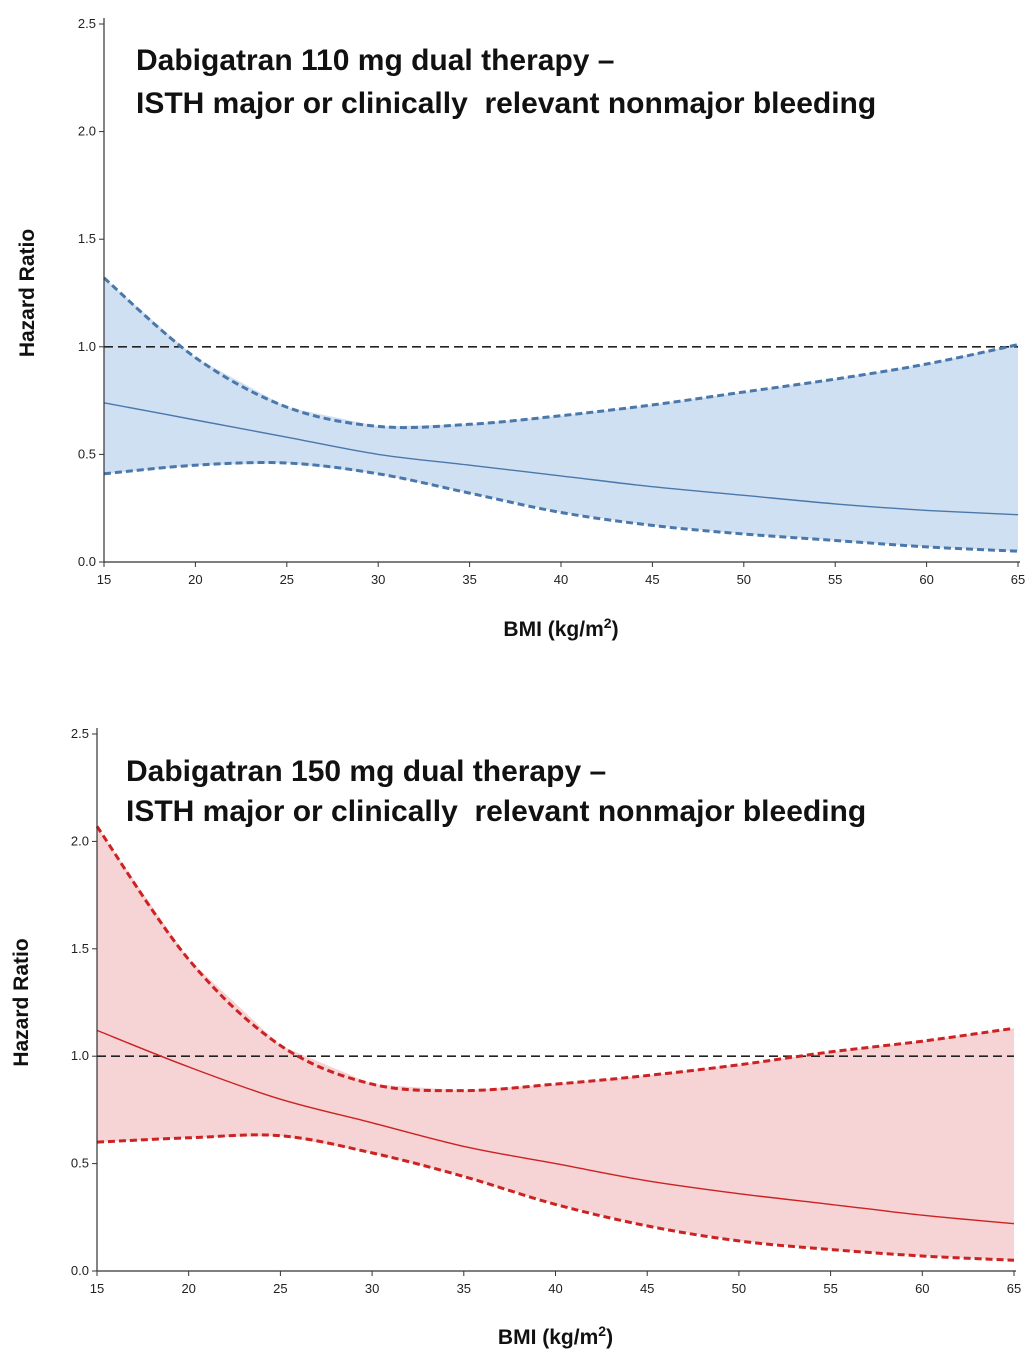  What do you see at coordinates (561, 353) in the screenshot?
I see `upper-ci-line` at bounding box center [561, 353].